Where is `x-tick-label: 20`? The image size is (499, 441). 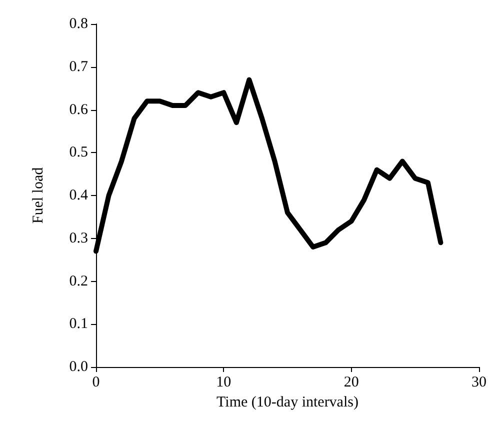
x-tick-label: 20 is located at coordinates (351, 382).